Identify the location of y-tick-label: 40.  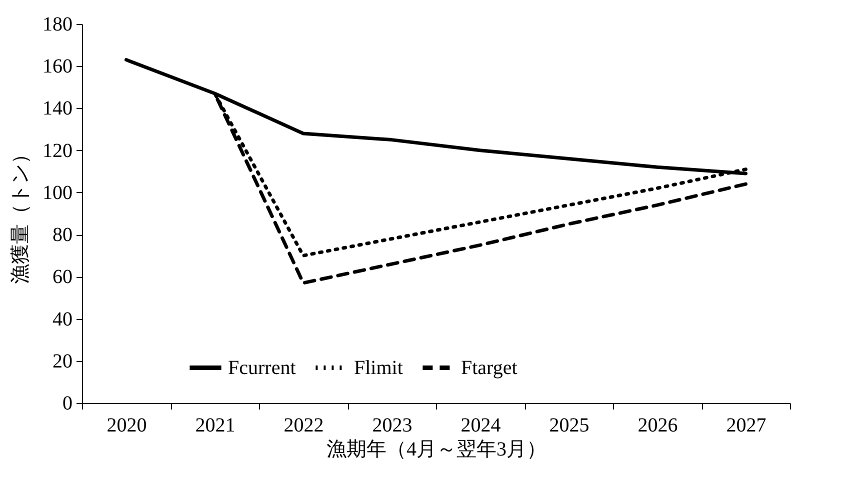
(62, 319).